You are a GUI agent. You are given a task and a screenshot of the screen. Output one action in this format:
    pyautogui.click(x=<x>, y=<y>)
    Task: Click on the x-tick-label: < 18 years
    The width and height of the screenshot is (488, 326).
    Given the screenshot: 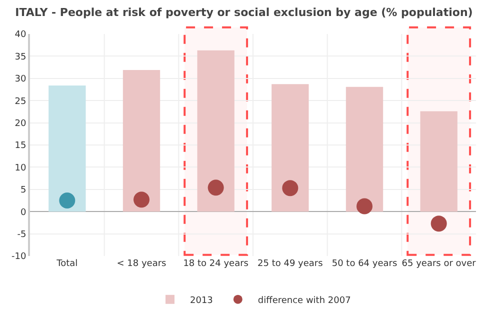 What is the action you would take?
    pyautogui.click(x=141, y=264)
    